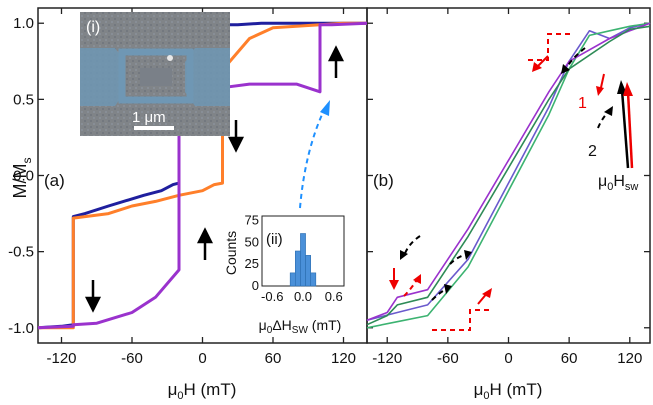  What do you see at coordinates (274, 239) in the screenshot?
I see `inset-ii-label: (ii)` at bounding box center [274, 239].